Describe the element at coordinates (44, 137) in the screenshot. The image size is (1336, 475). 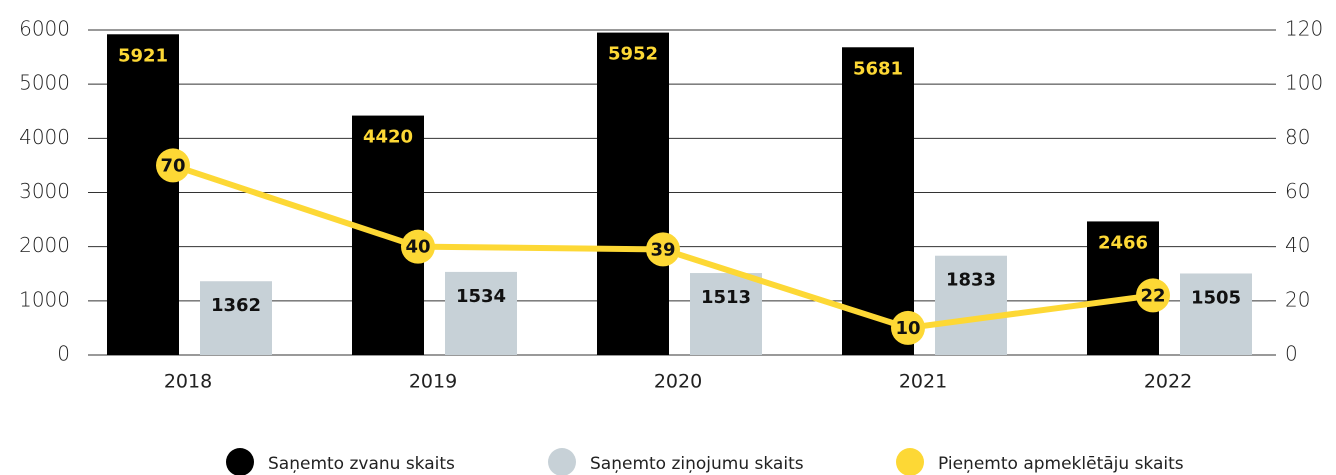
I see `y-tick-label: 4000` at that location.